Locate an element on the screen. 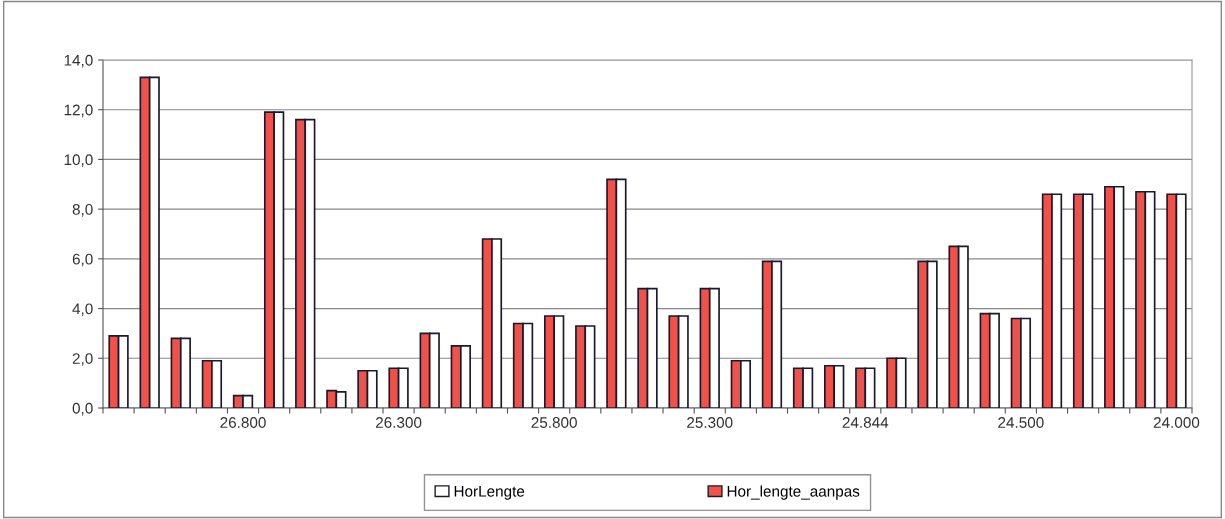 This screenshot has width=1225, height=519. x-tick-label: 24.500 is located at coordinates (1021, 422).